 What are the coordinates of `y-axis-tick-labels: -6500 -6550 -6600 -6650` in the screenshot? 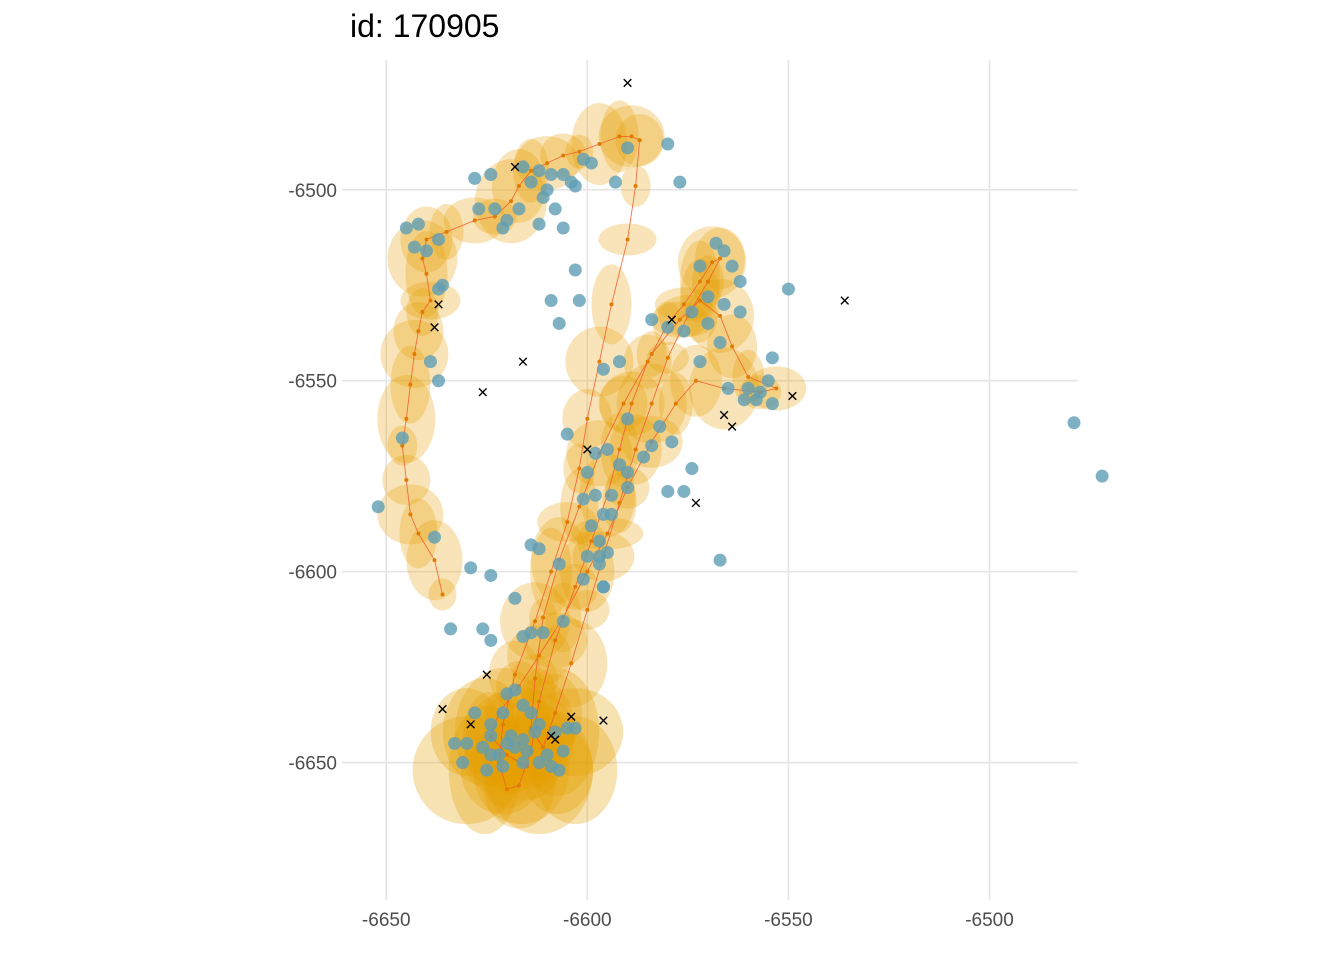 It's located at (312, 478).